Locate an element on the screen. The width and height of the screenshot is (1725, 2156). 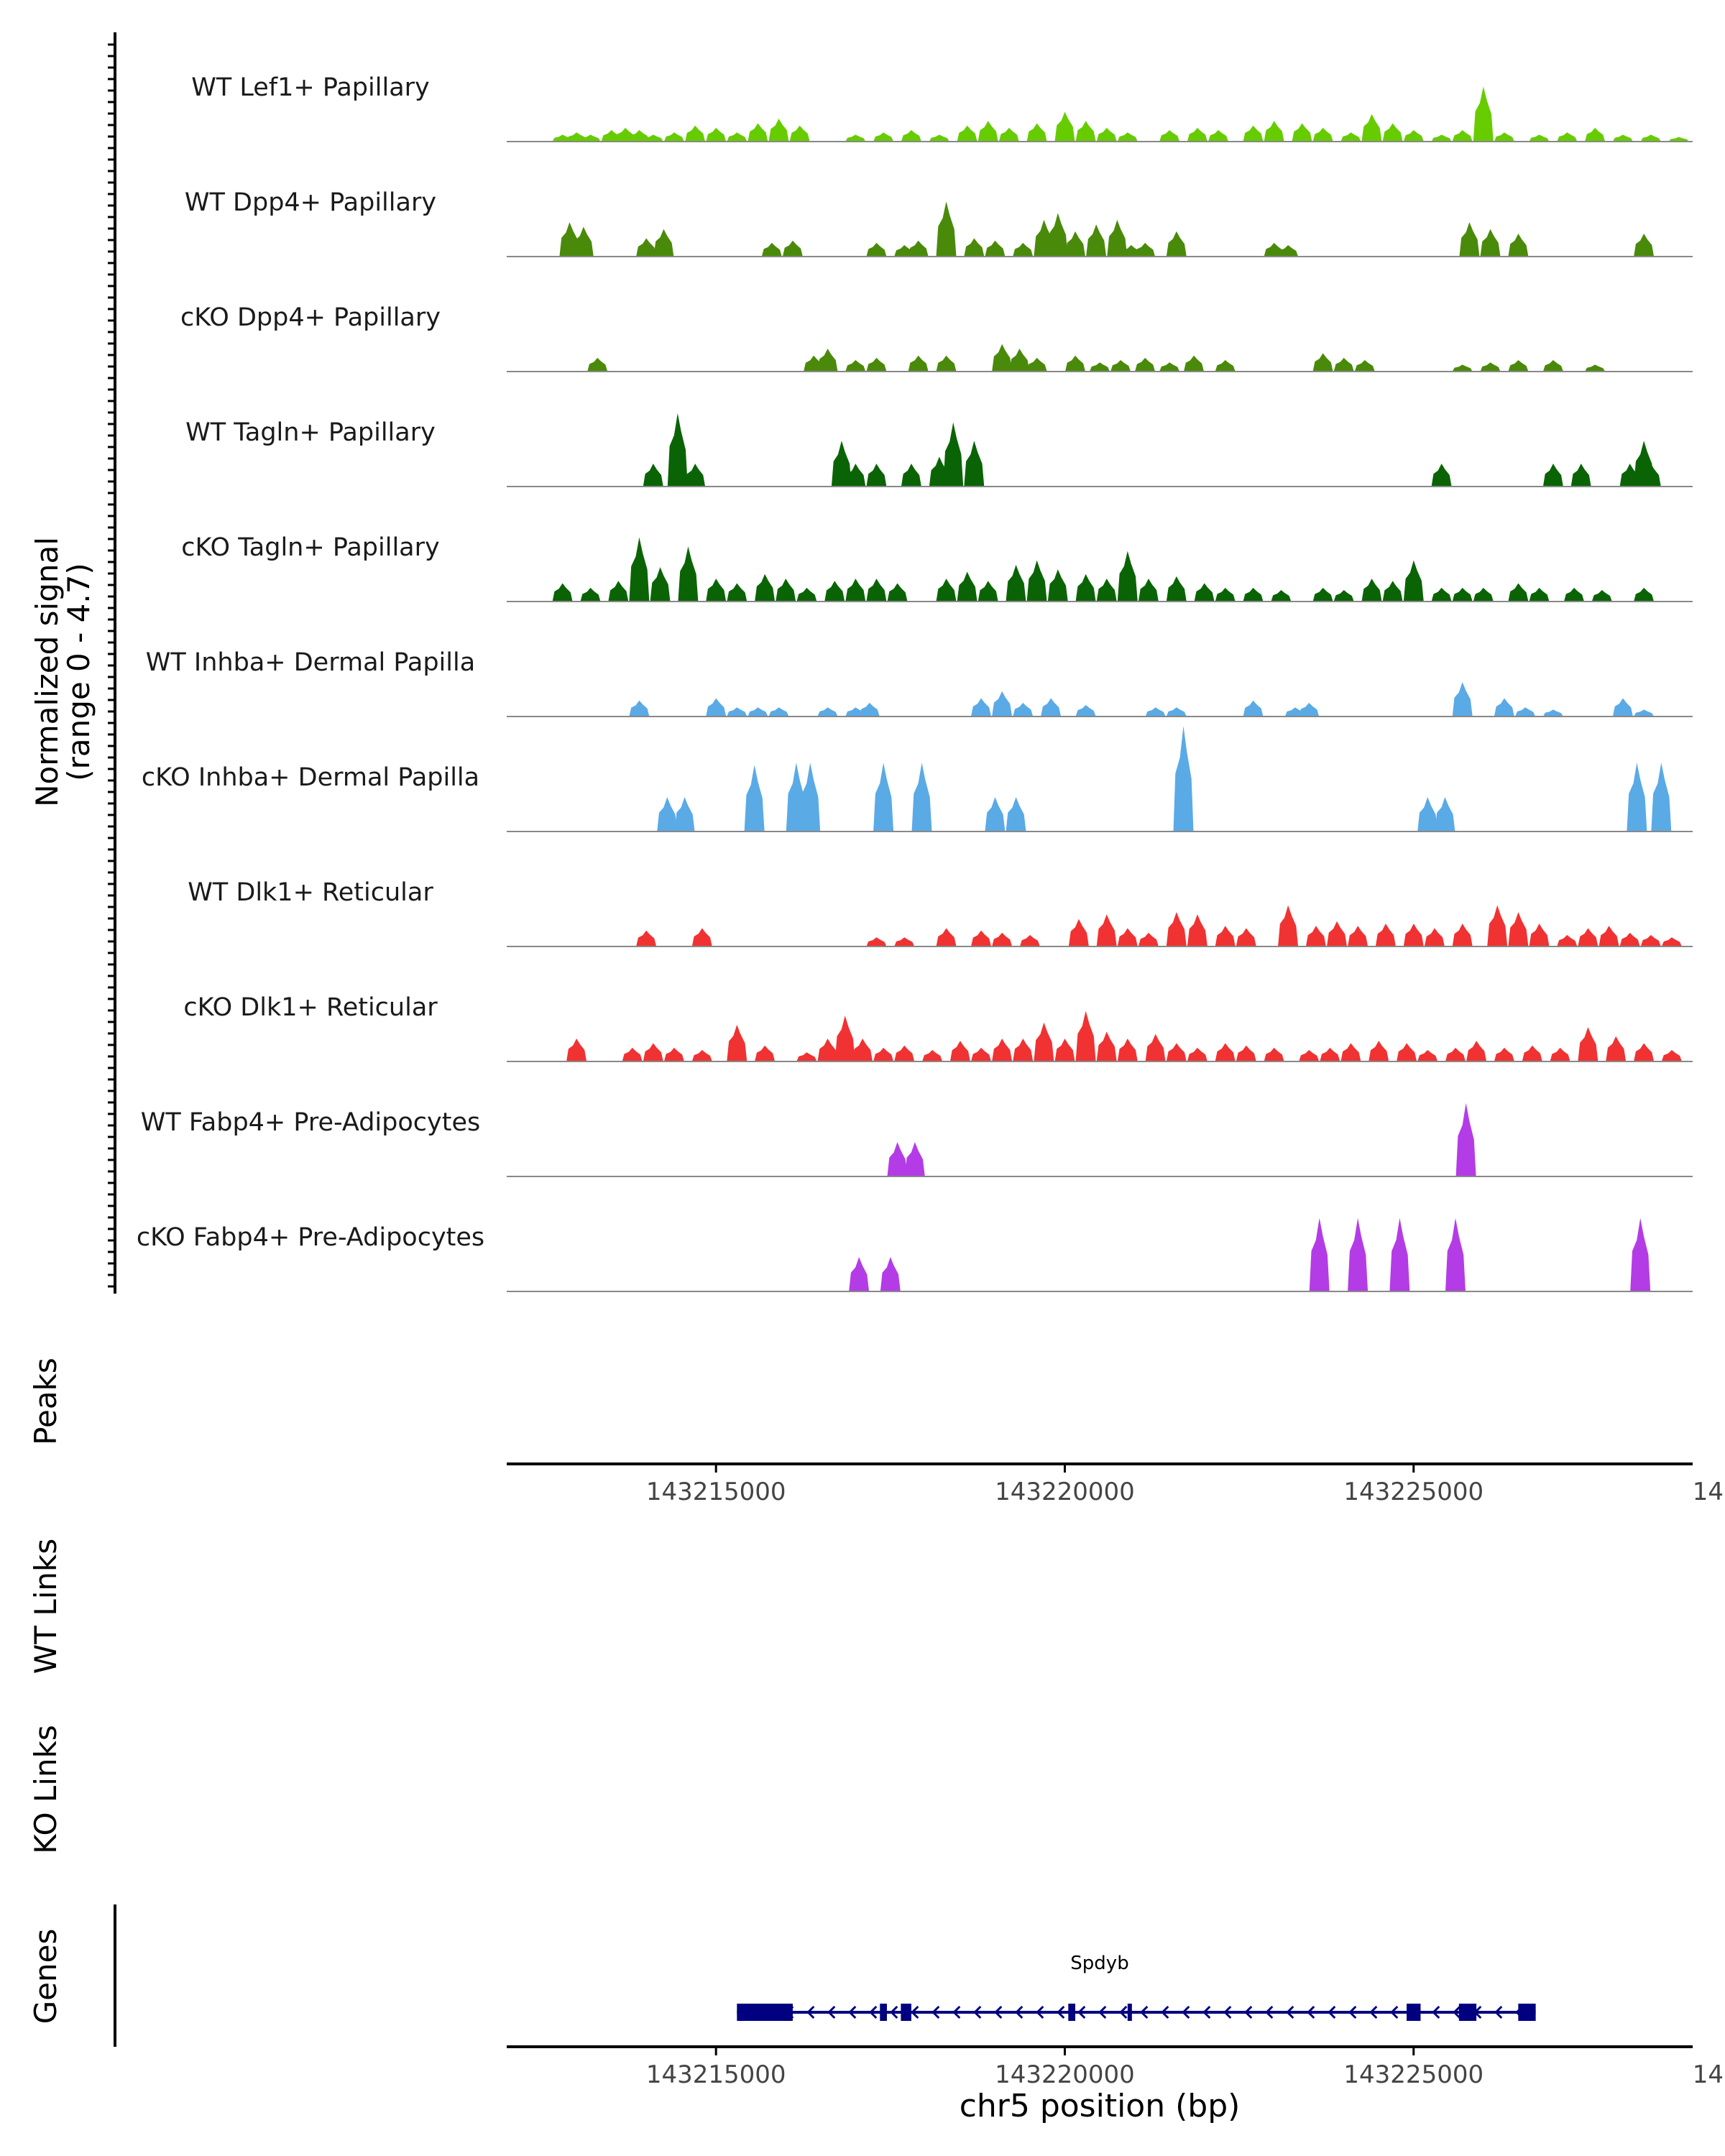
x-tick-label: 143220000 is located at coordinates (1065, 1492).